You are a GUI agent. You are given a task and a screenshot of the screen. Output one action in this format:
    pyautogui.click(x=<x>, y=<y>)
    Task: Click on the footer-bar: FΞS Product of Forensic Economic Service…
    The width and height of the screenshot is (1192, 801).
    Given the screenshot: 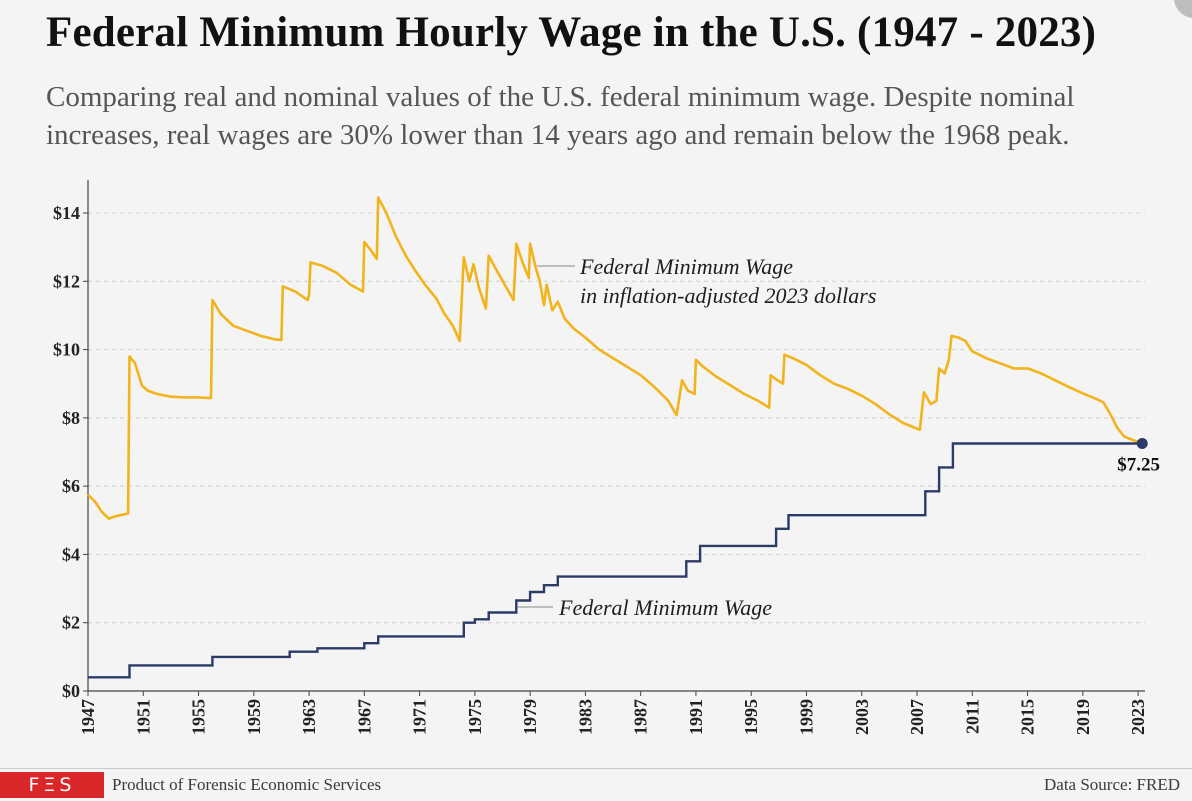 What is the action you would take?
    pyautogui.click(x=596, y=784)
    